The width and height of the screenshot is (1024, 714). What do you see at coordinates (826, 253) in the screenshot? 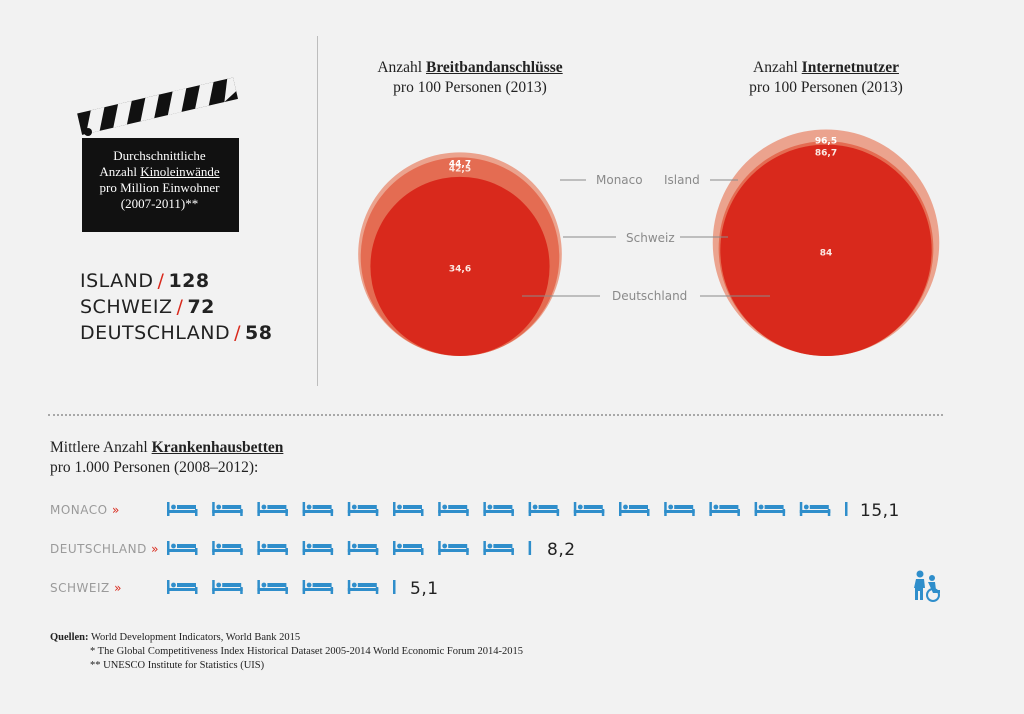
I see `internet-value-deutschland: 84` at bounding box center [826, 253].